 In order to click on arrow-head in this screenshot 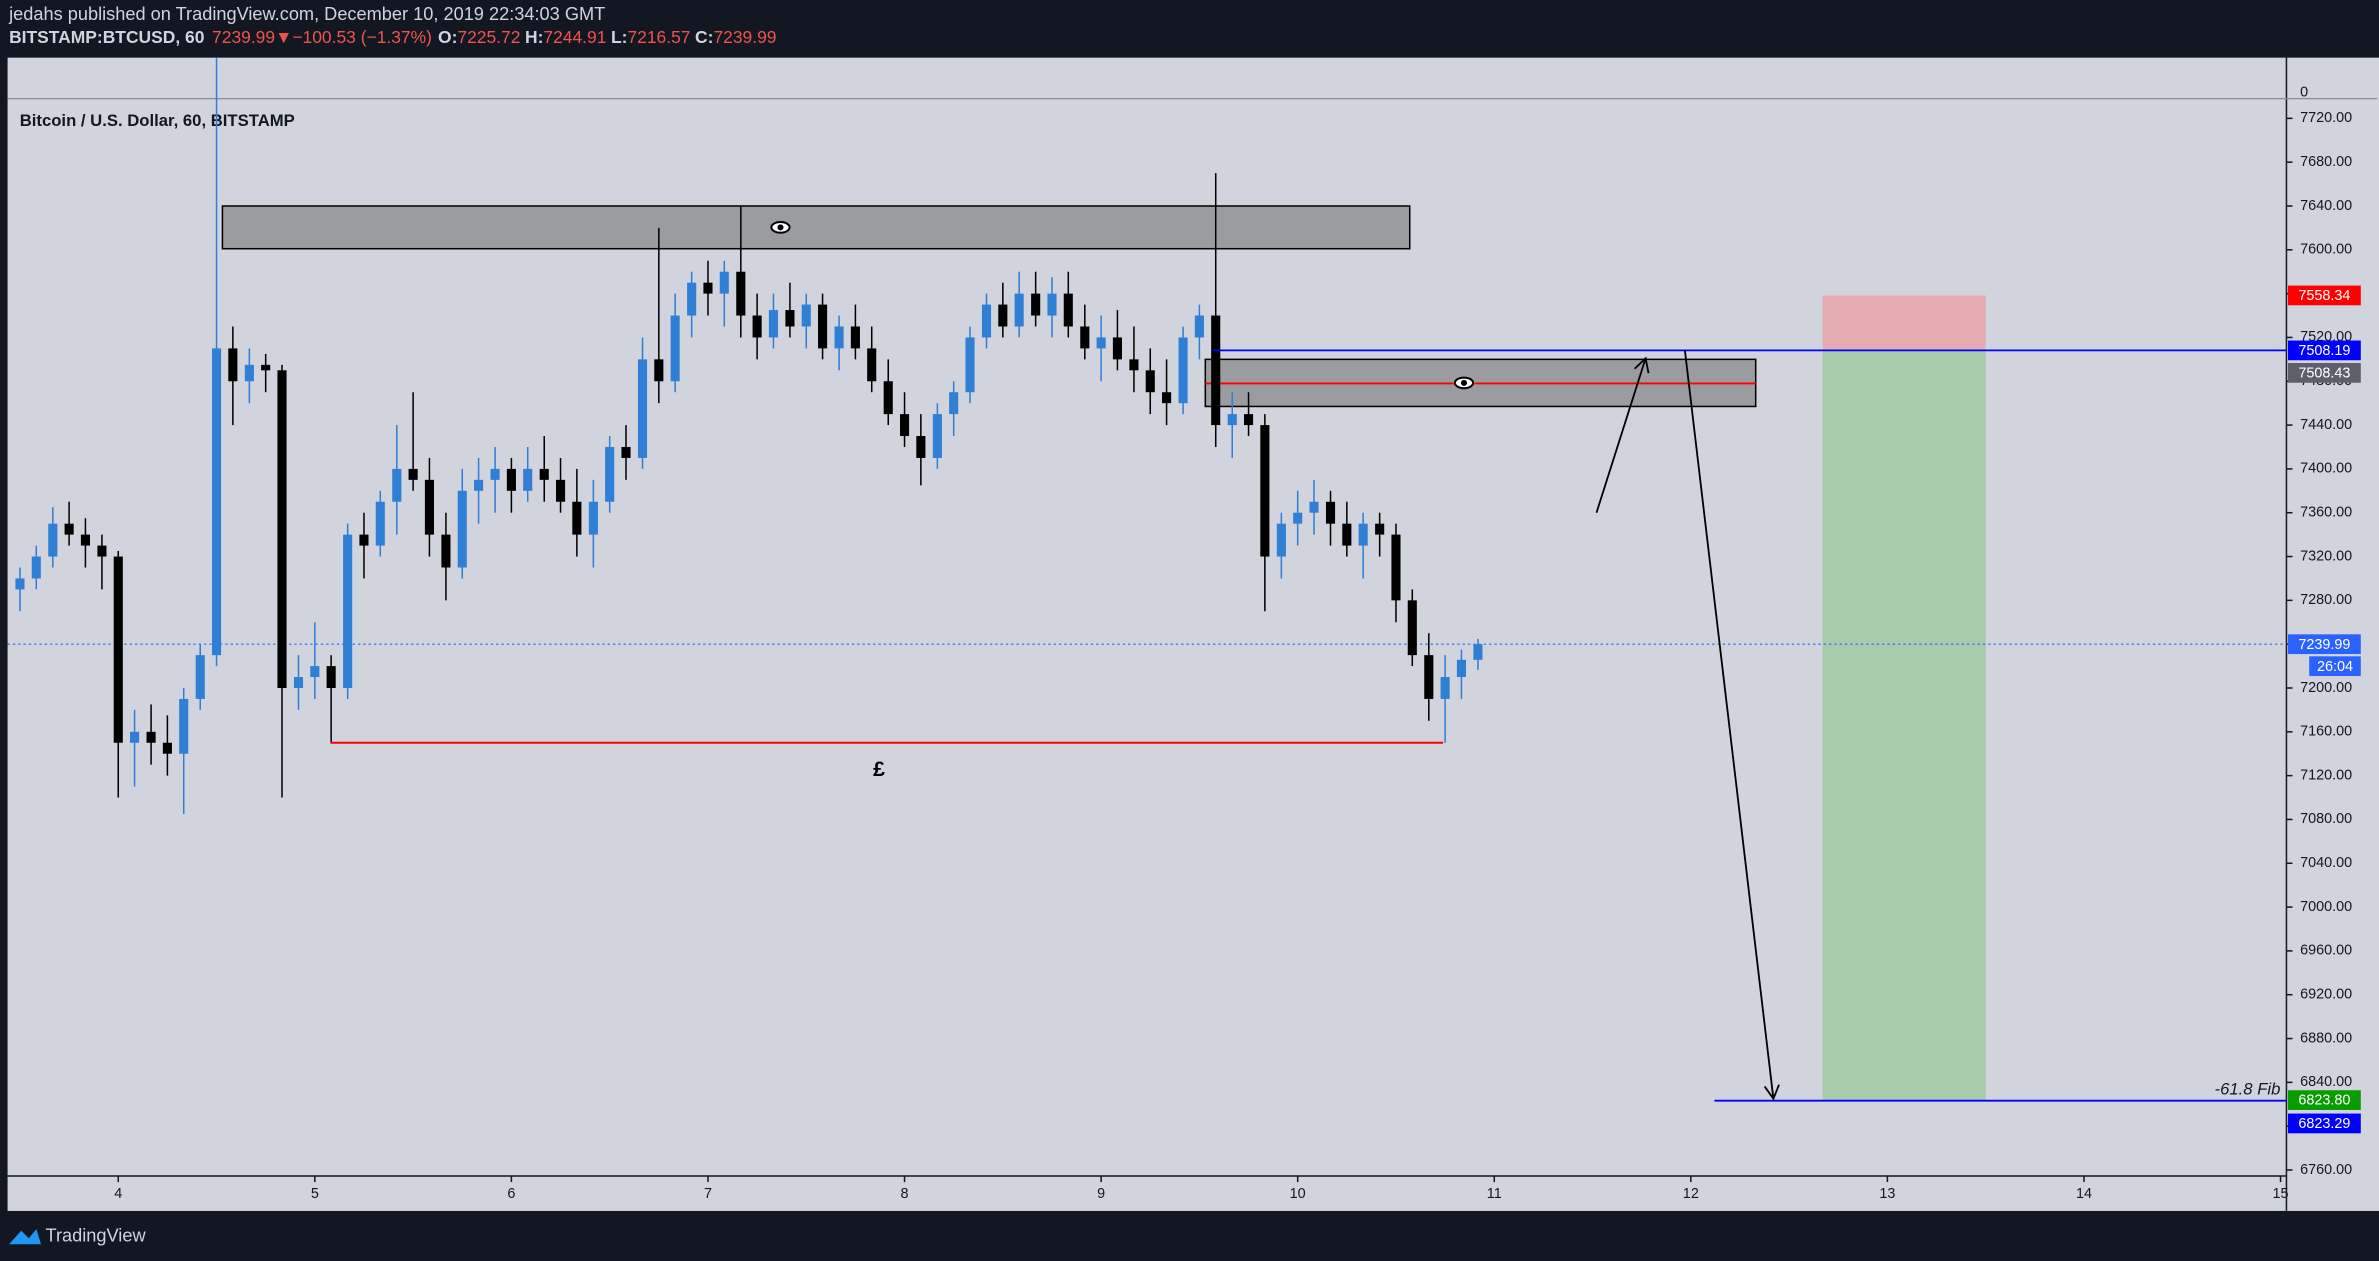, I will do `click(1642, 365)`.